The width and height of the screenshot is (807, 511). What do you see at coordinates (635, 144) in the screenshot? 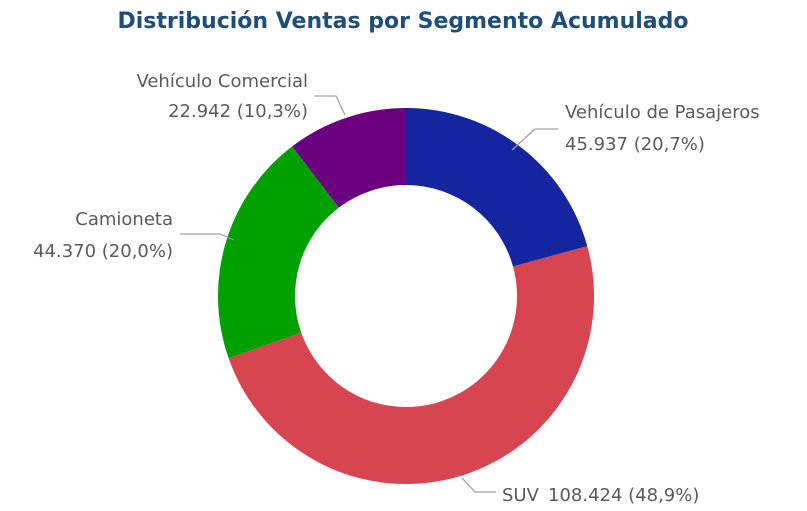
I see `value-label: 45.937 (20,7%)` at bounding box center [635, 144].